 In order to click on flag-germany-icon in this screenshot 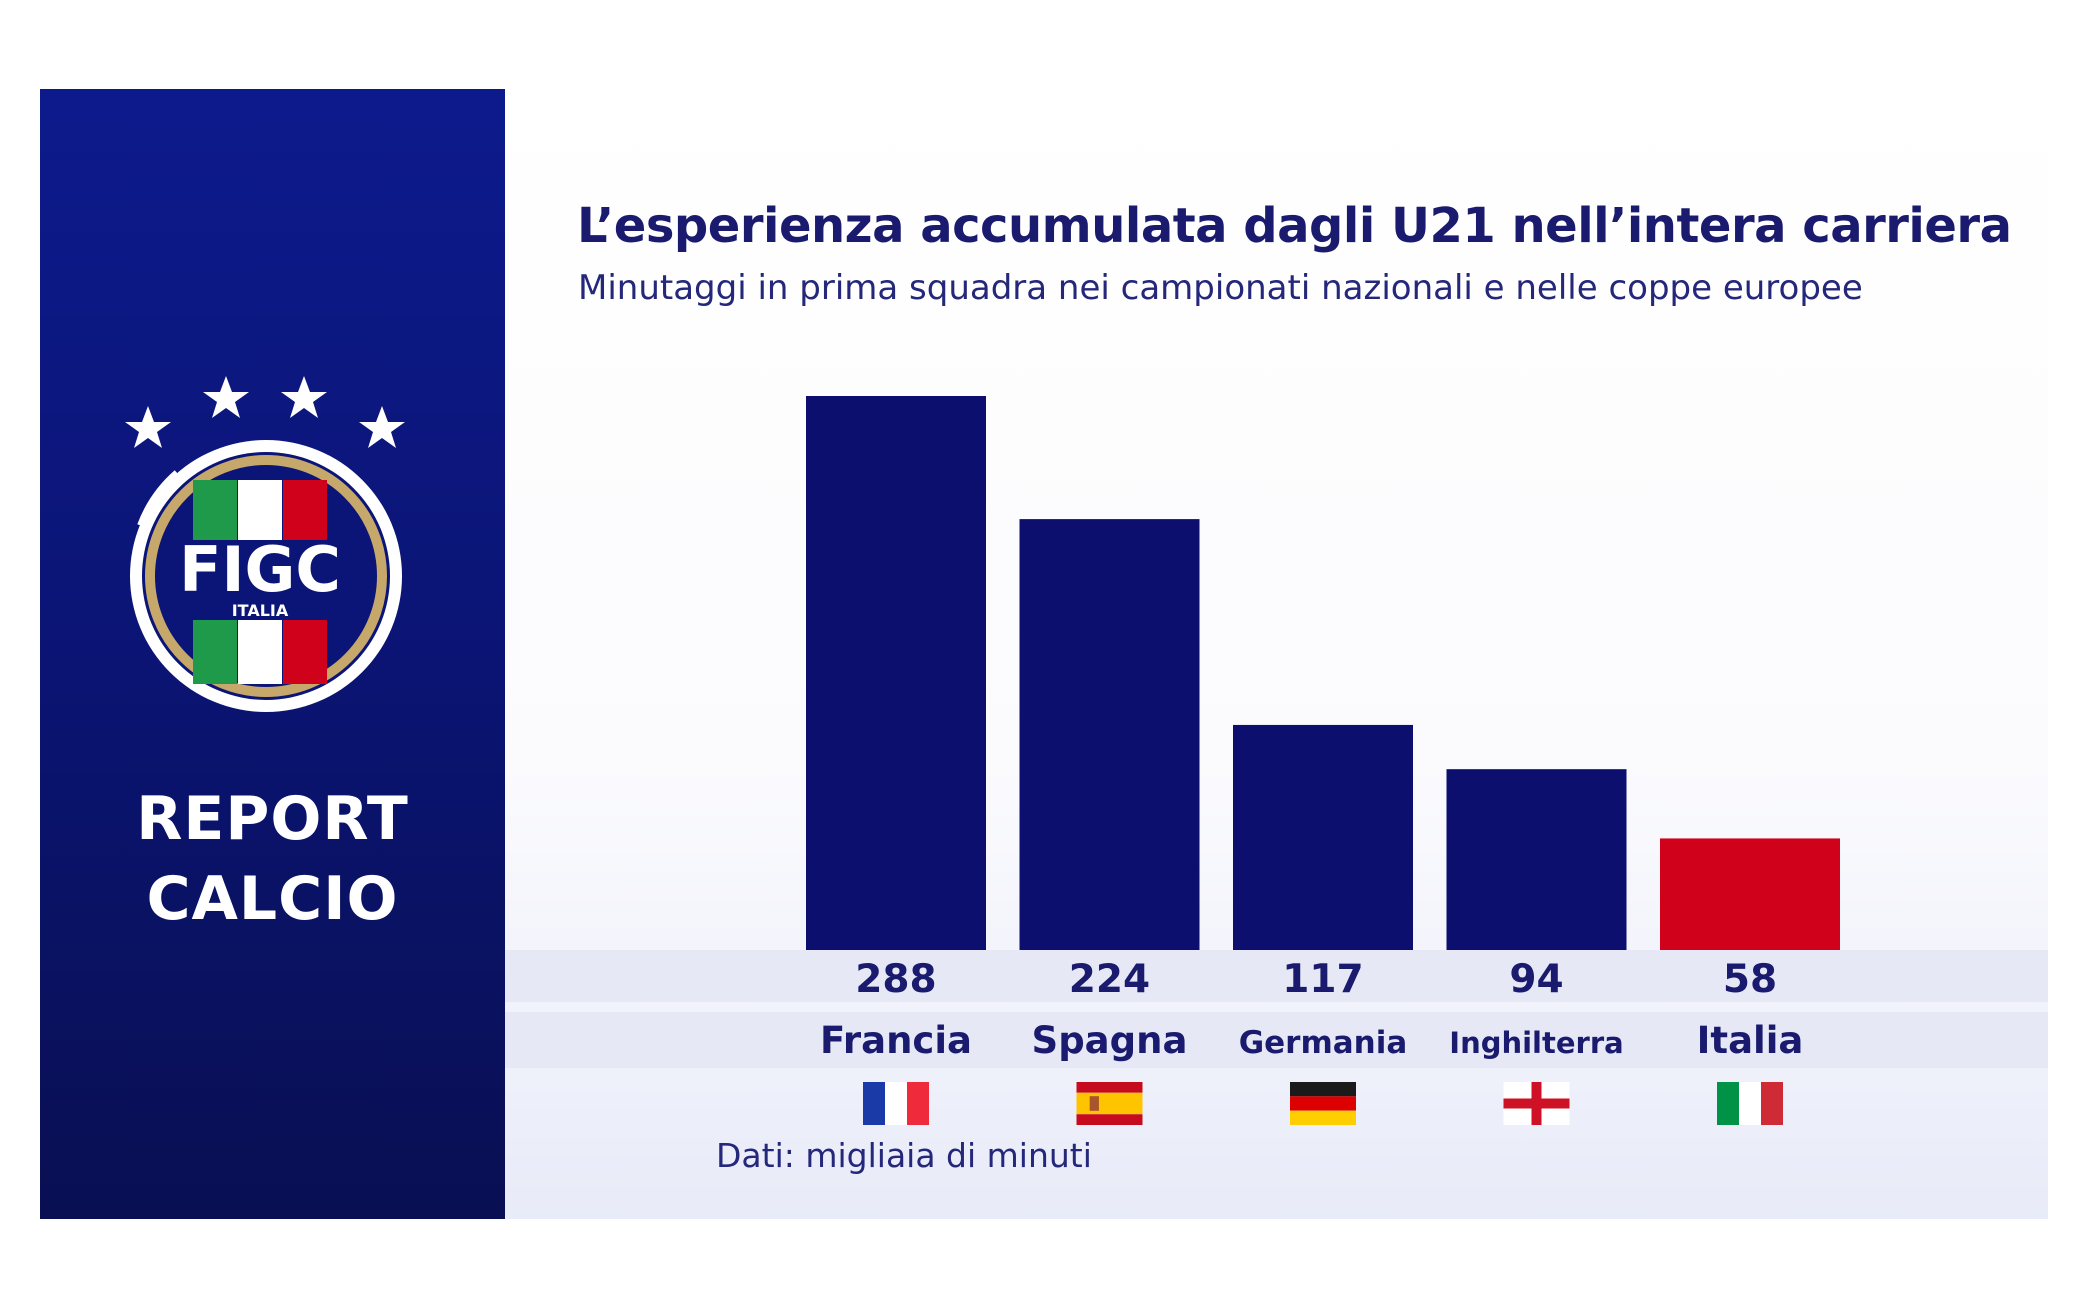, I will do `click(1323, 1103)`.